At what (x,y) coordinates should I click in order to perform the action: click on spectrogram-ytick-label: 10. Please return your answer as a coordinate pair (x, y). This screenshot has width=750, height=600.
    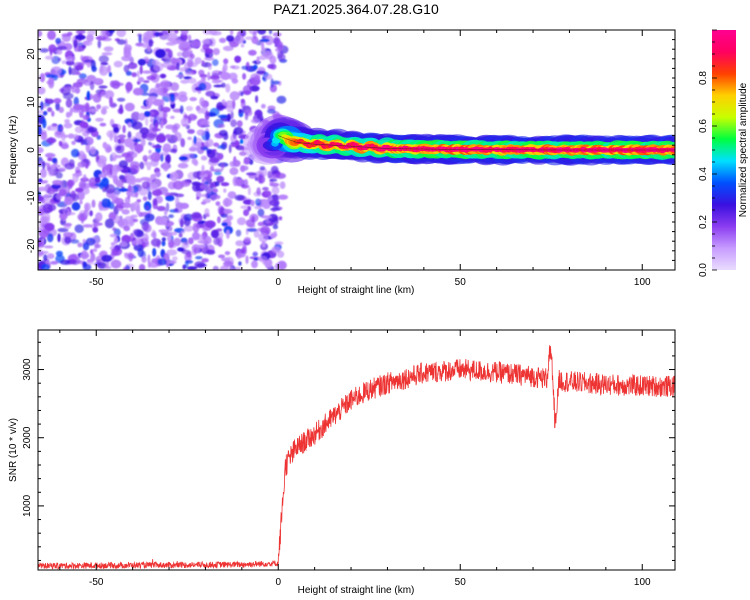
    Looking at the image, I should click on (31, 102).